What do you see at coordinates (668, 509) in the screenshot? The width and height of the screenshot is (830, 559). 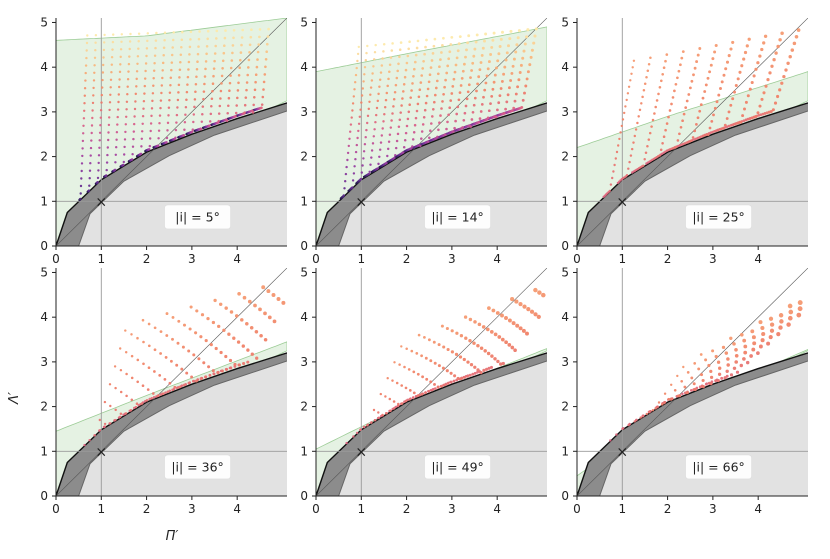 I see `x-tick-label: 2` at bounding box center [668, 509].